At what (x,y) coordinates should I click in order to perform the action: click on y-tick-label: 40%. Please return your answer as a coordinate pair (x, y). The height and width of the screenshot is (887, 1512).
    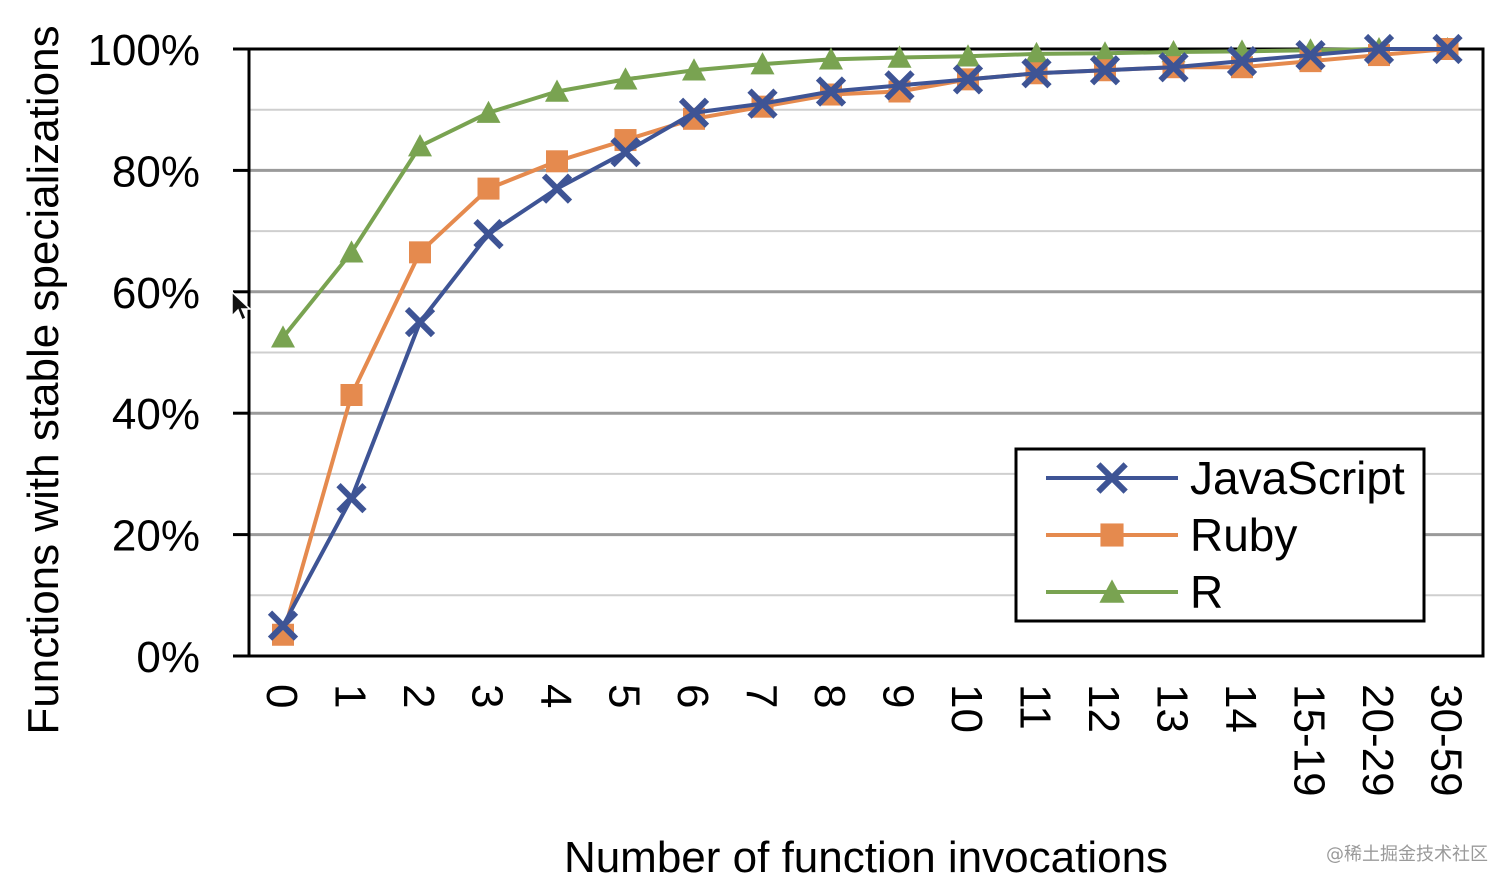
    Looking at the image, I should click on (156, 414).